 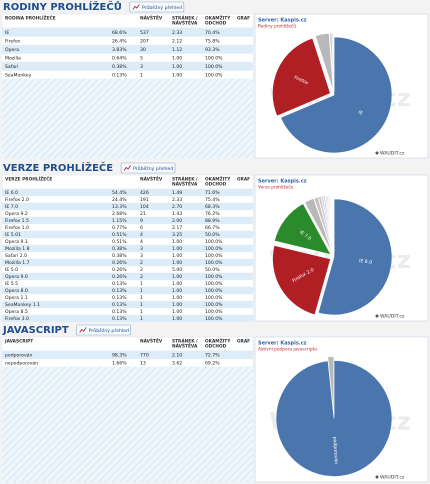 I want to click on section-title: JAVASCRIPT, so click(x=35, y=330).